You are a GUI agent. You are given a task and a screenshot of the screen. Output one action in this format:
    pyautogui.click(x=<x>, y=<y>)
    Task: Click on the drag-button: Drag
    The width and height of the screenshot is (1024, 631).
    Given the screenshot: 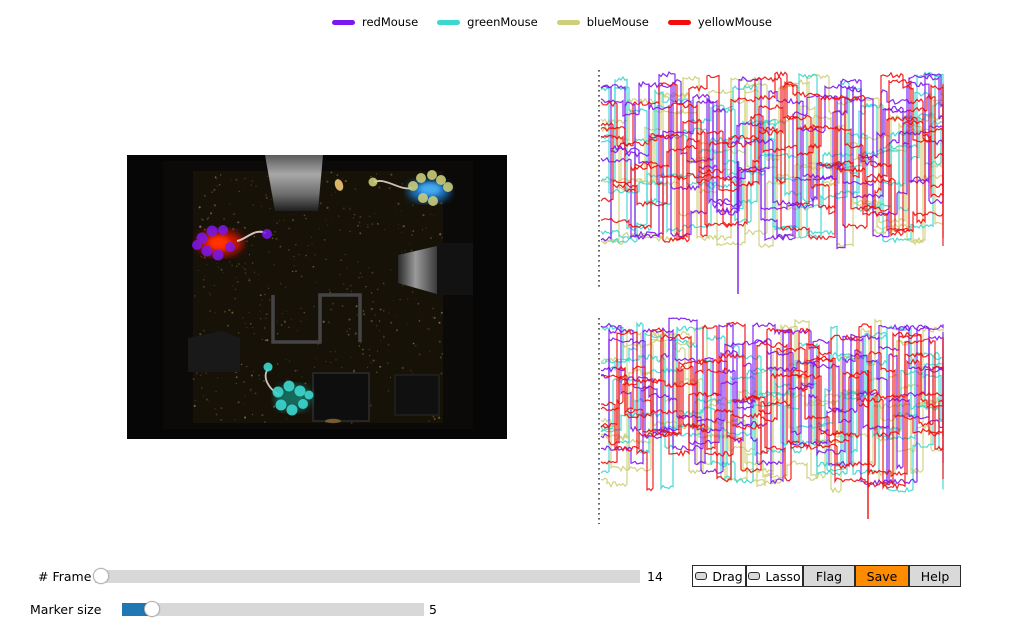 What is the action you would take?
    pyautogui.click(x=719, y=576)
    